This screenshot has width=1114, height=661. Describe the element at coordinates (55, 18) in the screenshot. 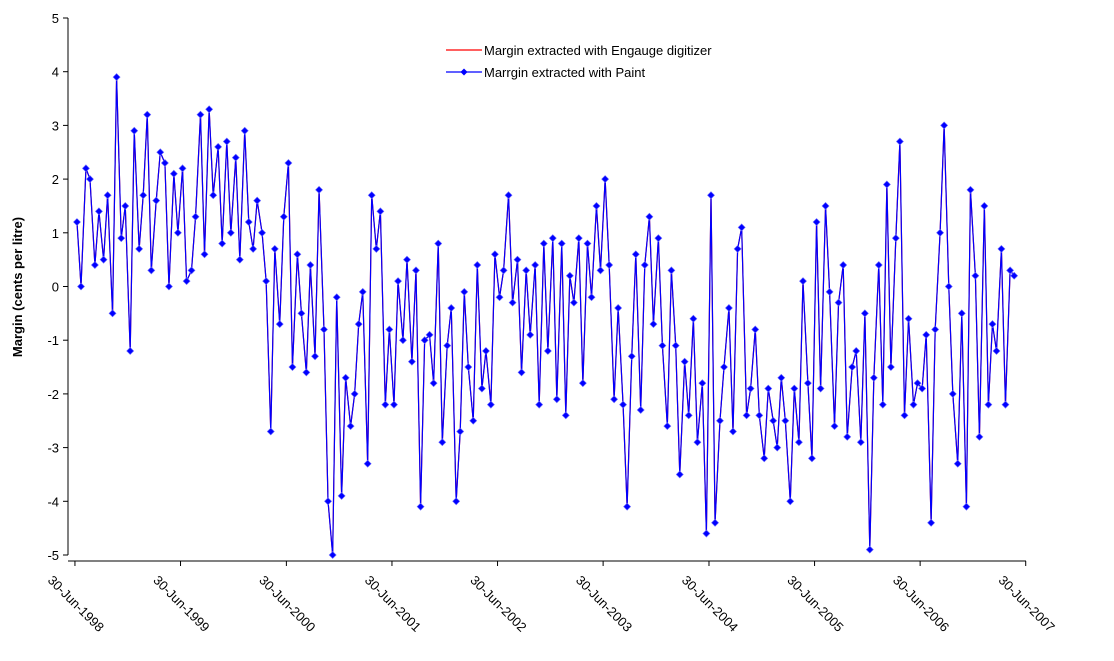

I see `y-tick-label: 5` at that location.